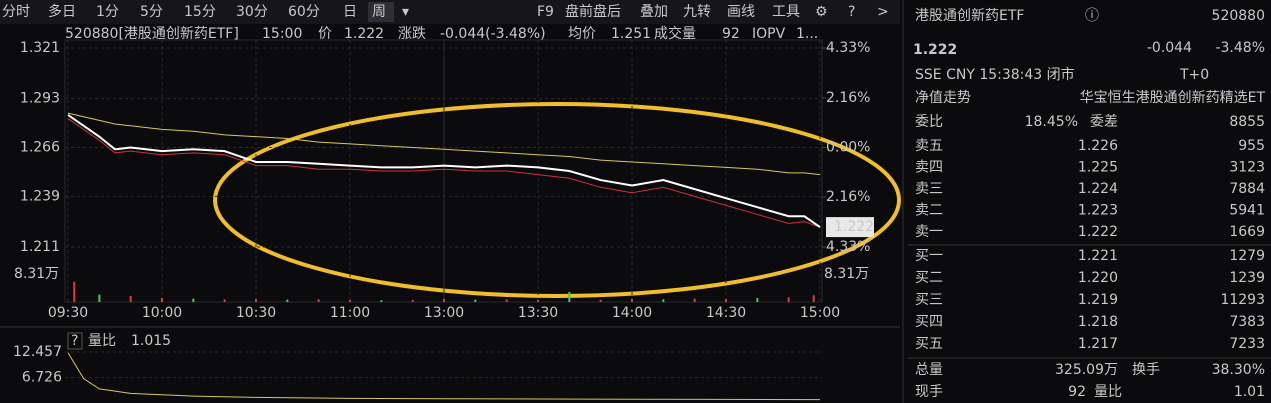 The height and width of the screenshot is (403, 1271). What do you see at coordinates (256, 313) in the screenshot?
I see `x-tick-label: 10:30` at bounding box center [256, 313].